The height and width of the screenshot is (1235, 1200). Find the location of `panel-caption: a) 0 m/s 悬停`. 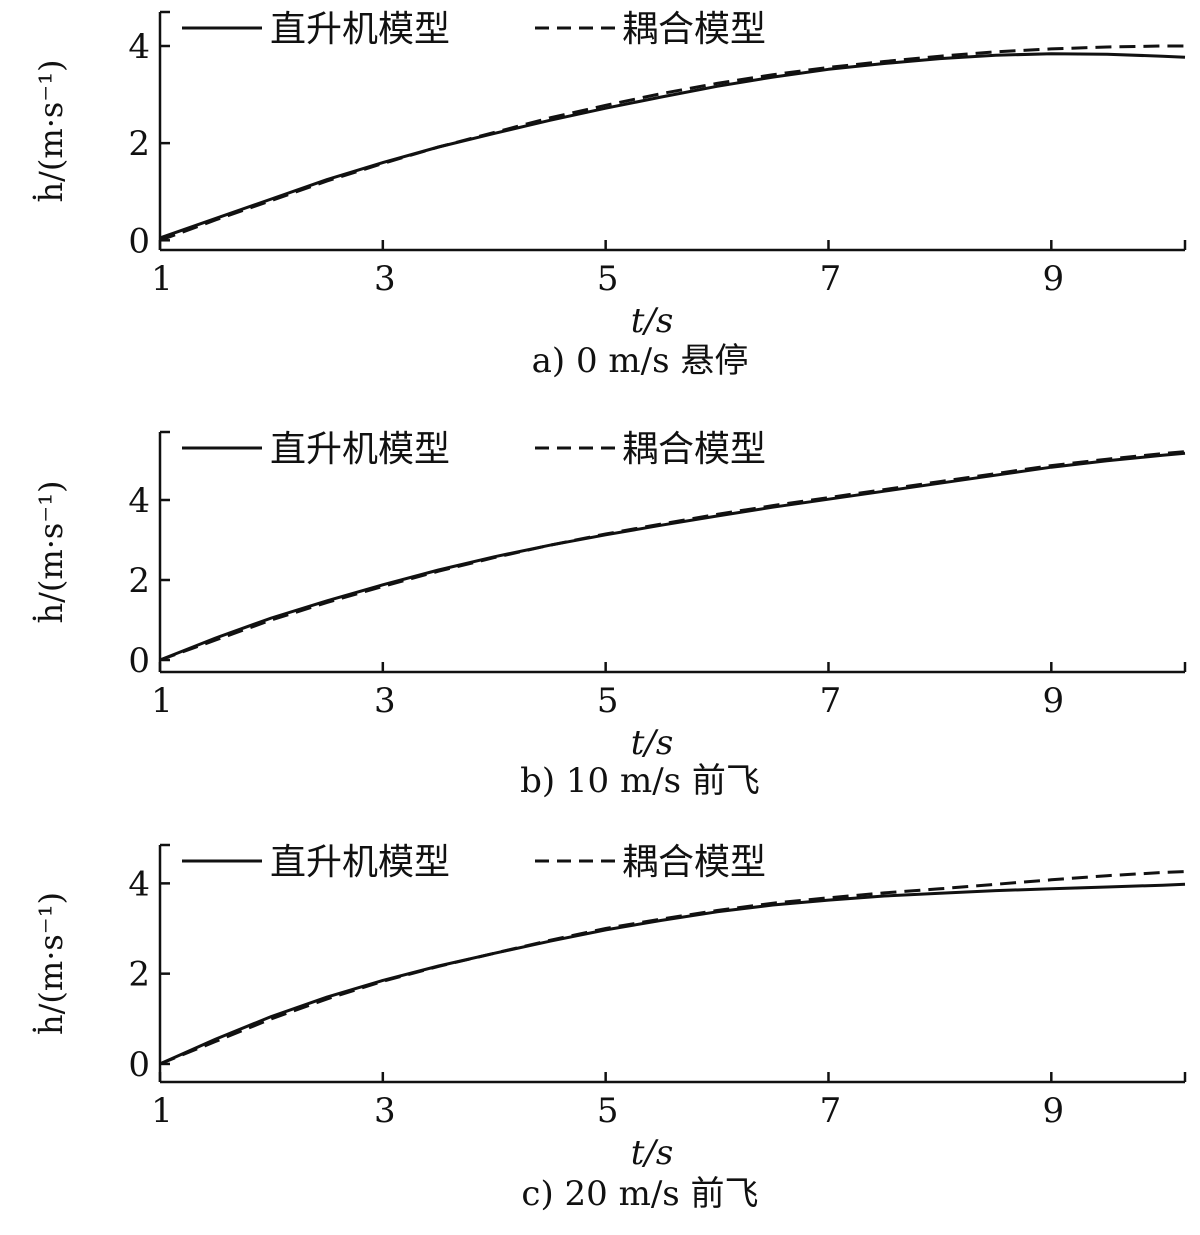

panel-caption: a) 0 m/s 悬停 is located at coordinates (640, 361).